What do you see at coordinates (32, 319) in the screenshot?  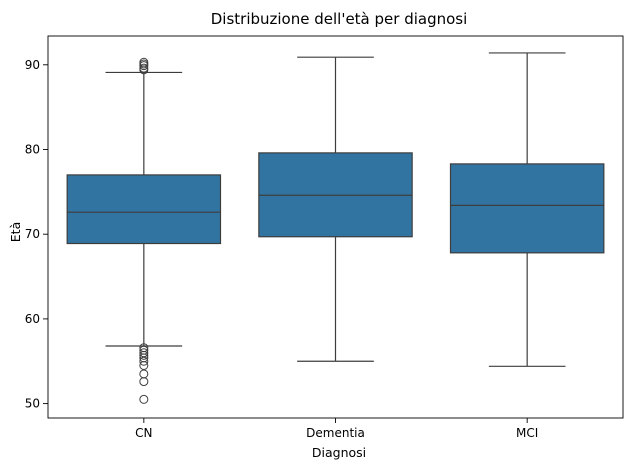 I see `y-tick-label: 60` at bounding box center [32, 319].